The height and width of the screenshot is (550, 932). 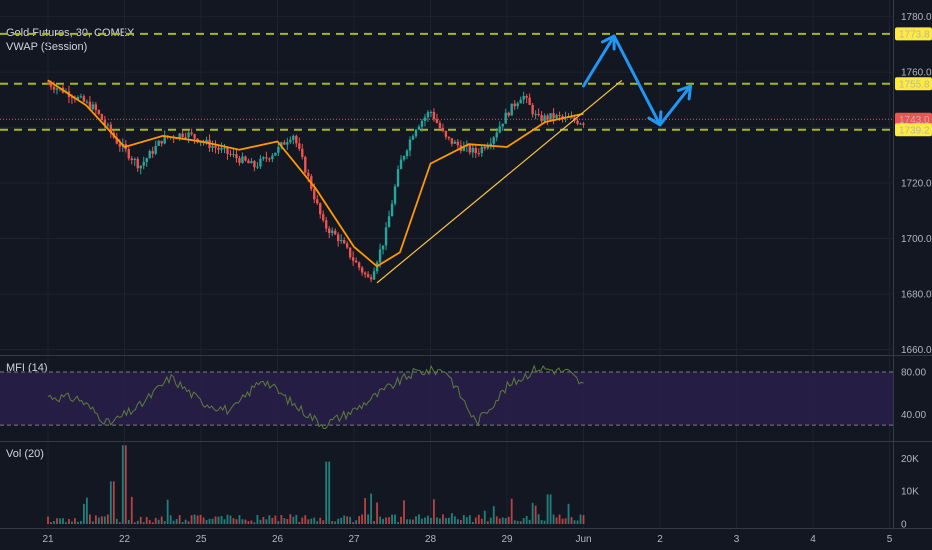 I want to click on volume-tick-label: 10K, so click(x=910, y=492).